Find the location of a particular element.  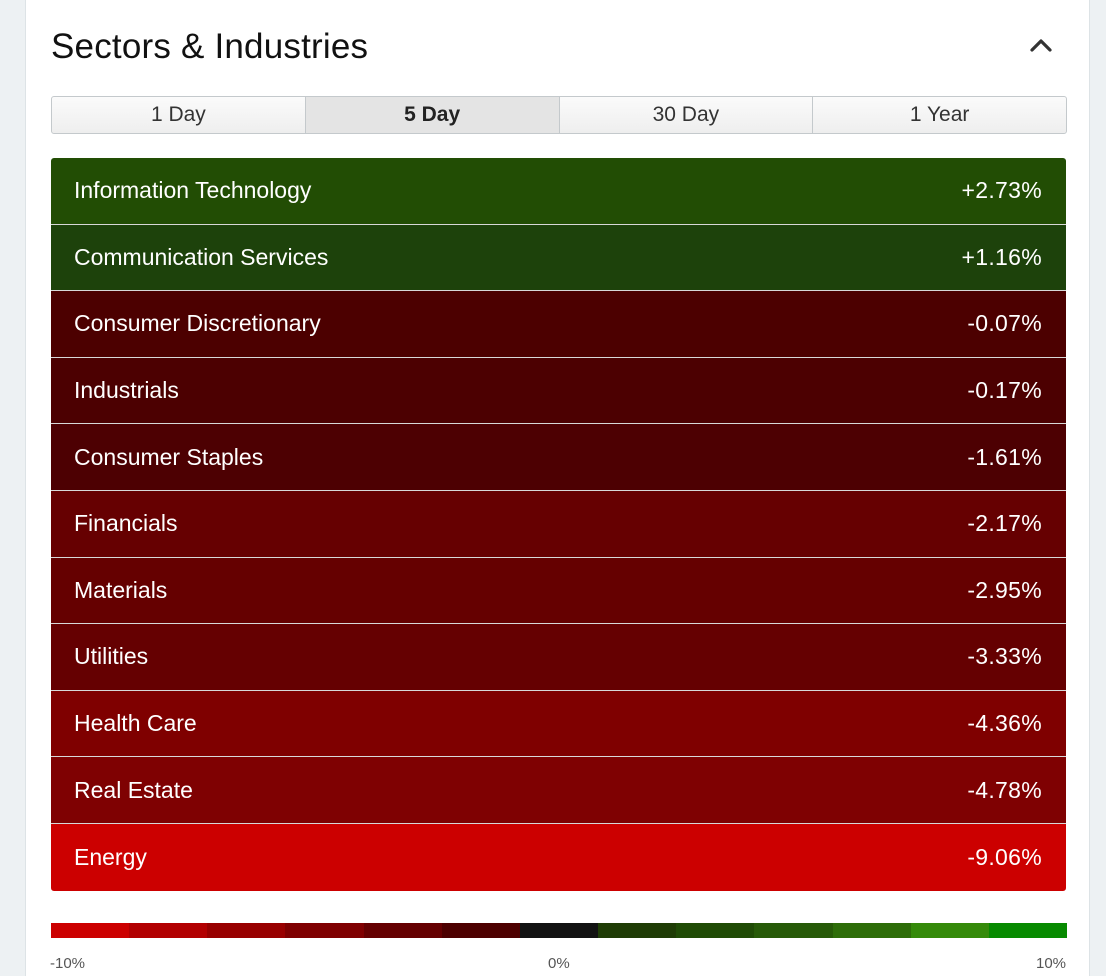

sector-row: Industrials -0.17% is located at coordinates (558, 391).